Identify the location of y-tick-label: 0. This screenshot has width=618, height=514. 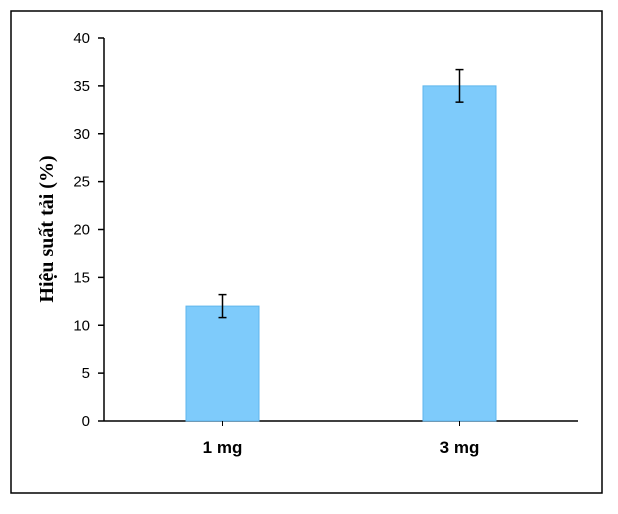
(86, 421).